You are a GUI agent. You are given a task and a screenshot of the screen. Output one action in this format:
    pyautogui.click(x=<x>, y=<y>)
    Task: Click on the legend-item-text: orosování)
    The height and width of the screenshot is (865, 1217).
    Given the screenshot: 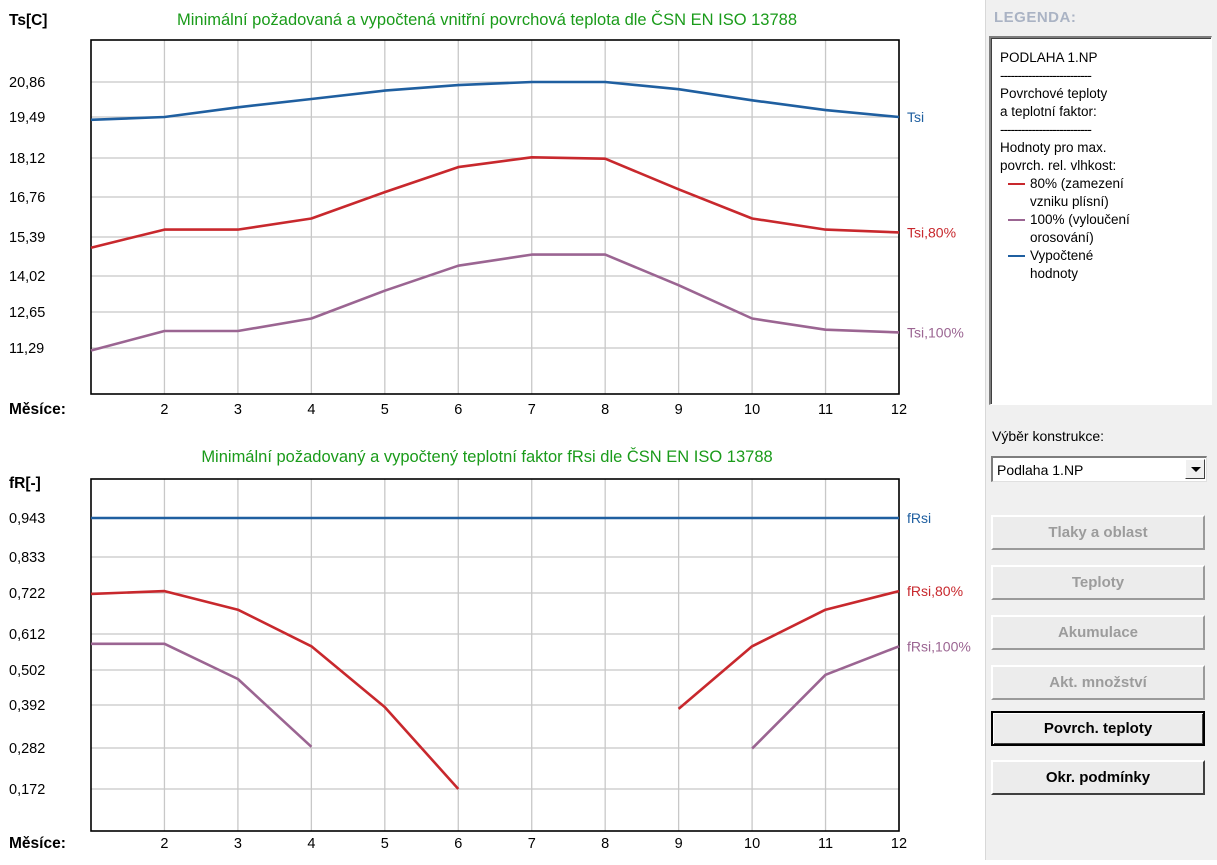 What is the action you would take?
    pyautogui.click(x=1062, y=237)
    